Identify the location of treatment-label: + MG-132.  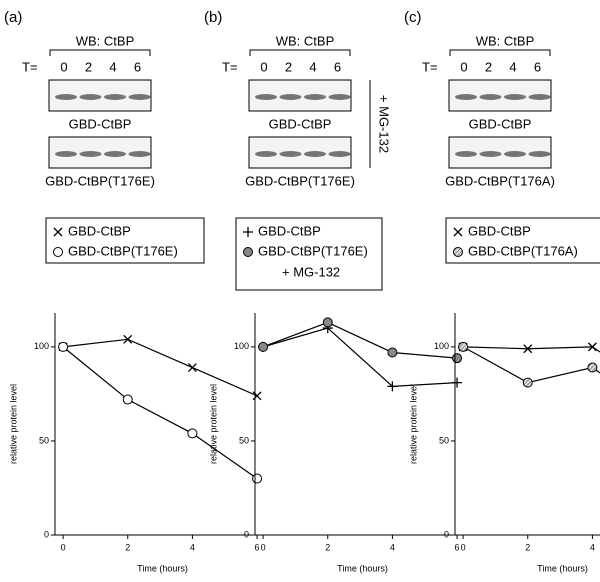
(384, 124).